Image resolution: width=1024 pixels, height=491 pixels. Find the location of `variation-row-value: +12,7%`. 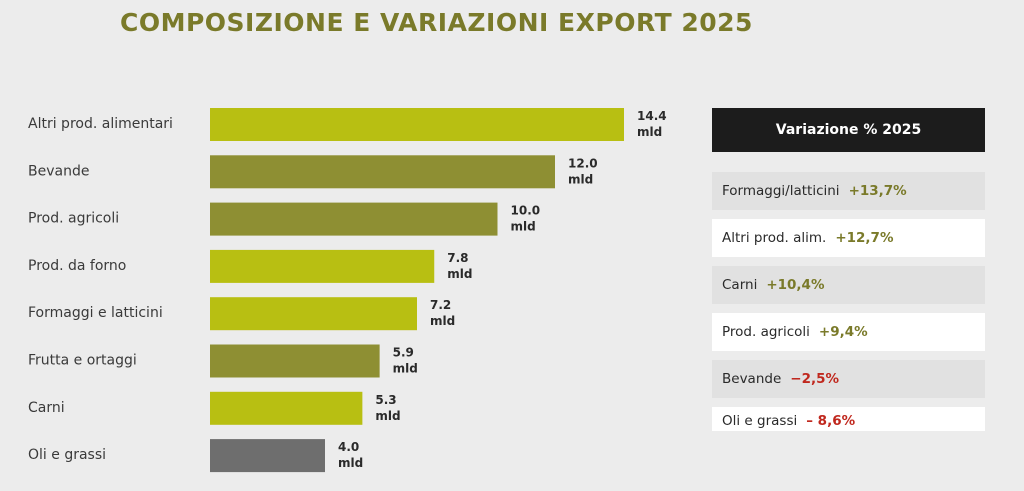

variation-row-value: +12,7% is located at coordinates (864, 238).